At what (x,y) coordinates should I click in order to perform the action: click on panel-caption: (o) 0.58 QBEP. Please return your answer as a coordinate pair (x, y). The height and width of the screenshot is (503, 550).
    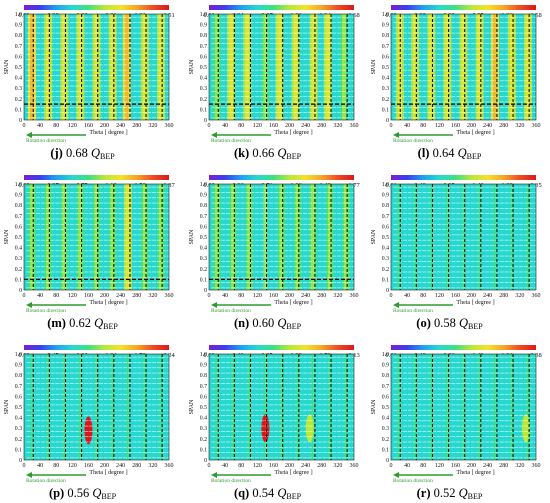
    Looking at the image, I should click on (449, 323).